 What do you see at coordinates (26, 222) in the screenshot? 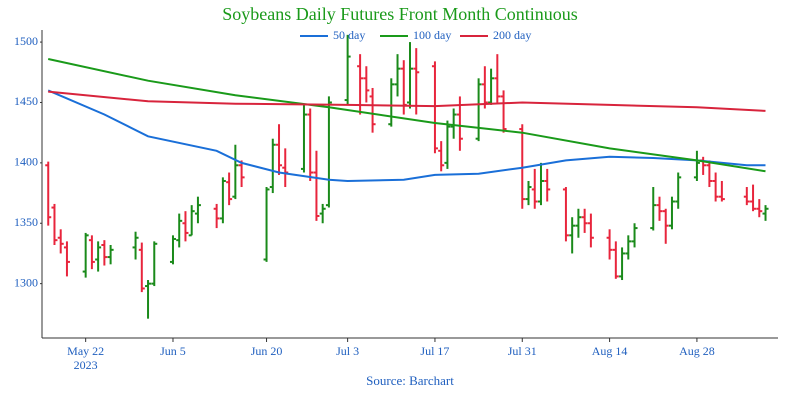
I see `y-tick-label: 1350` at bounding box center [26, 222].